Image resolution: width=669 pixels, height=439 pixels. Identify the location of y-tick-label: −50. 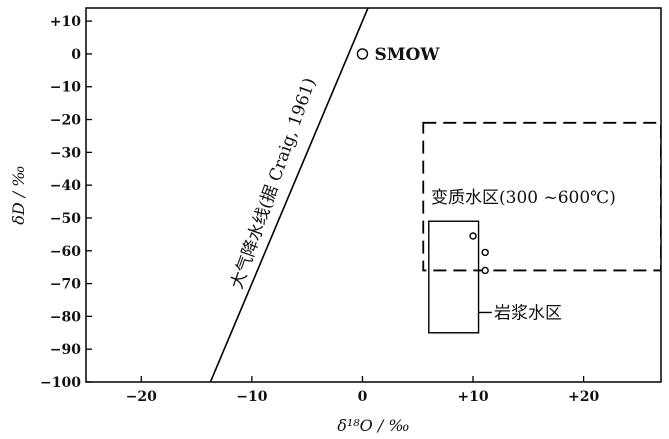
(65, 219).